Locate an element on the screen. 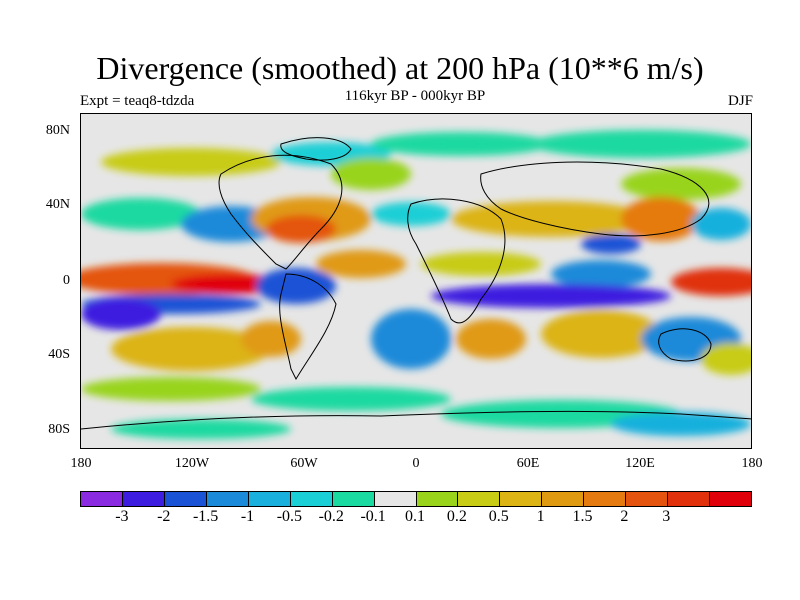  colorbar-label: -0.1 is located at coordinates (373, 516).